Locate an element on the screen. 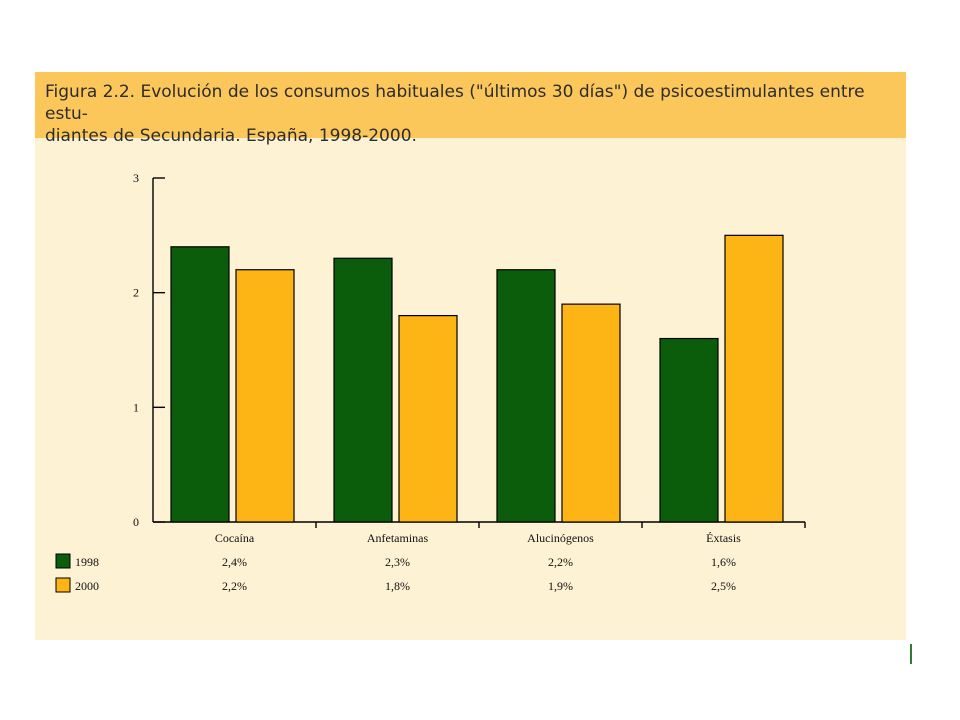 This screenshot has height=720, width=960. y-tick-label: 3 is located at coordinates (136, 178).